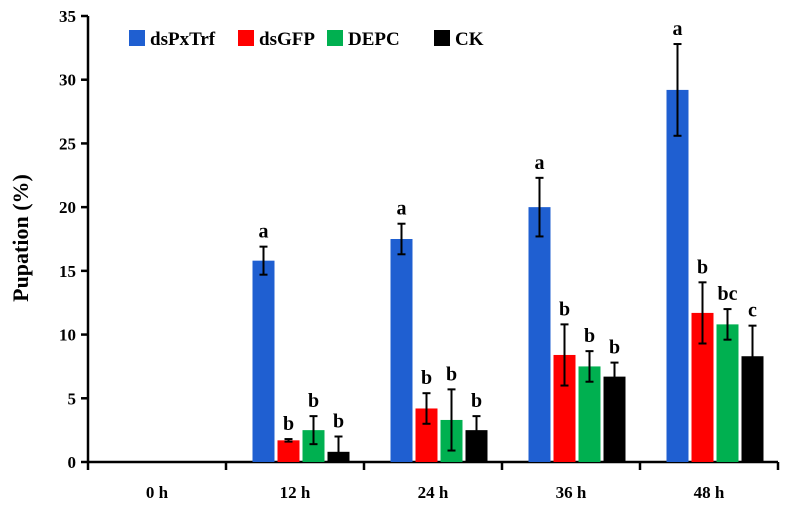 The width and height of the screenshot is (793, 508). What do you see at coordinates (469, 39) in the screenshot?
I see `legend-label: CK` at bounding box center [469, 39].